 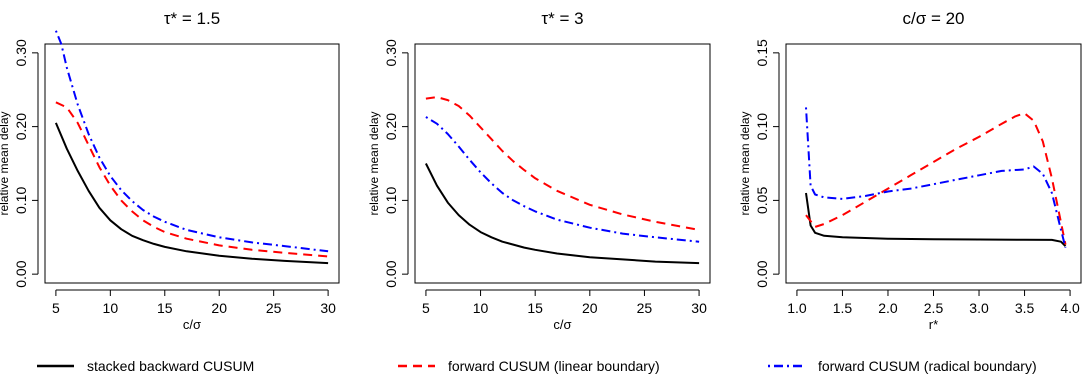 What do you see at coordinates (762, 52) in the screenshot?
I see `y-tick-label: 0.15` at bounding box center [762, 52].